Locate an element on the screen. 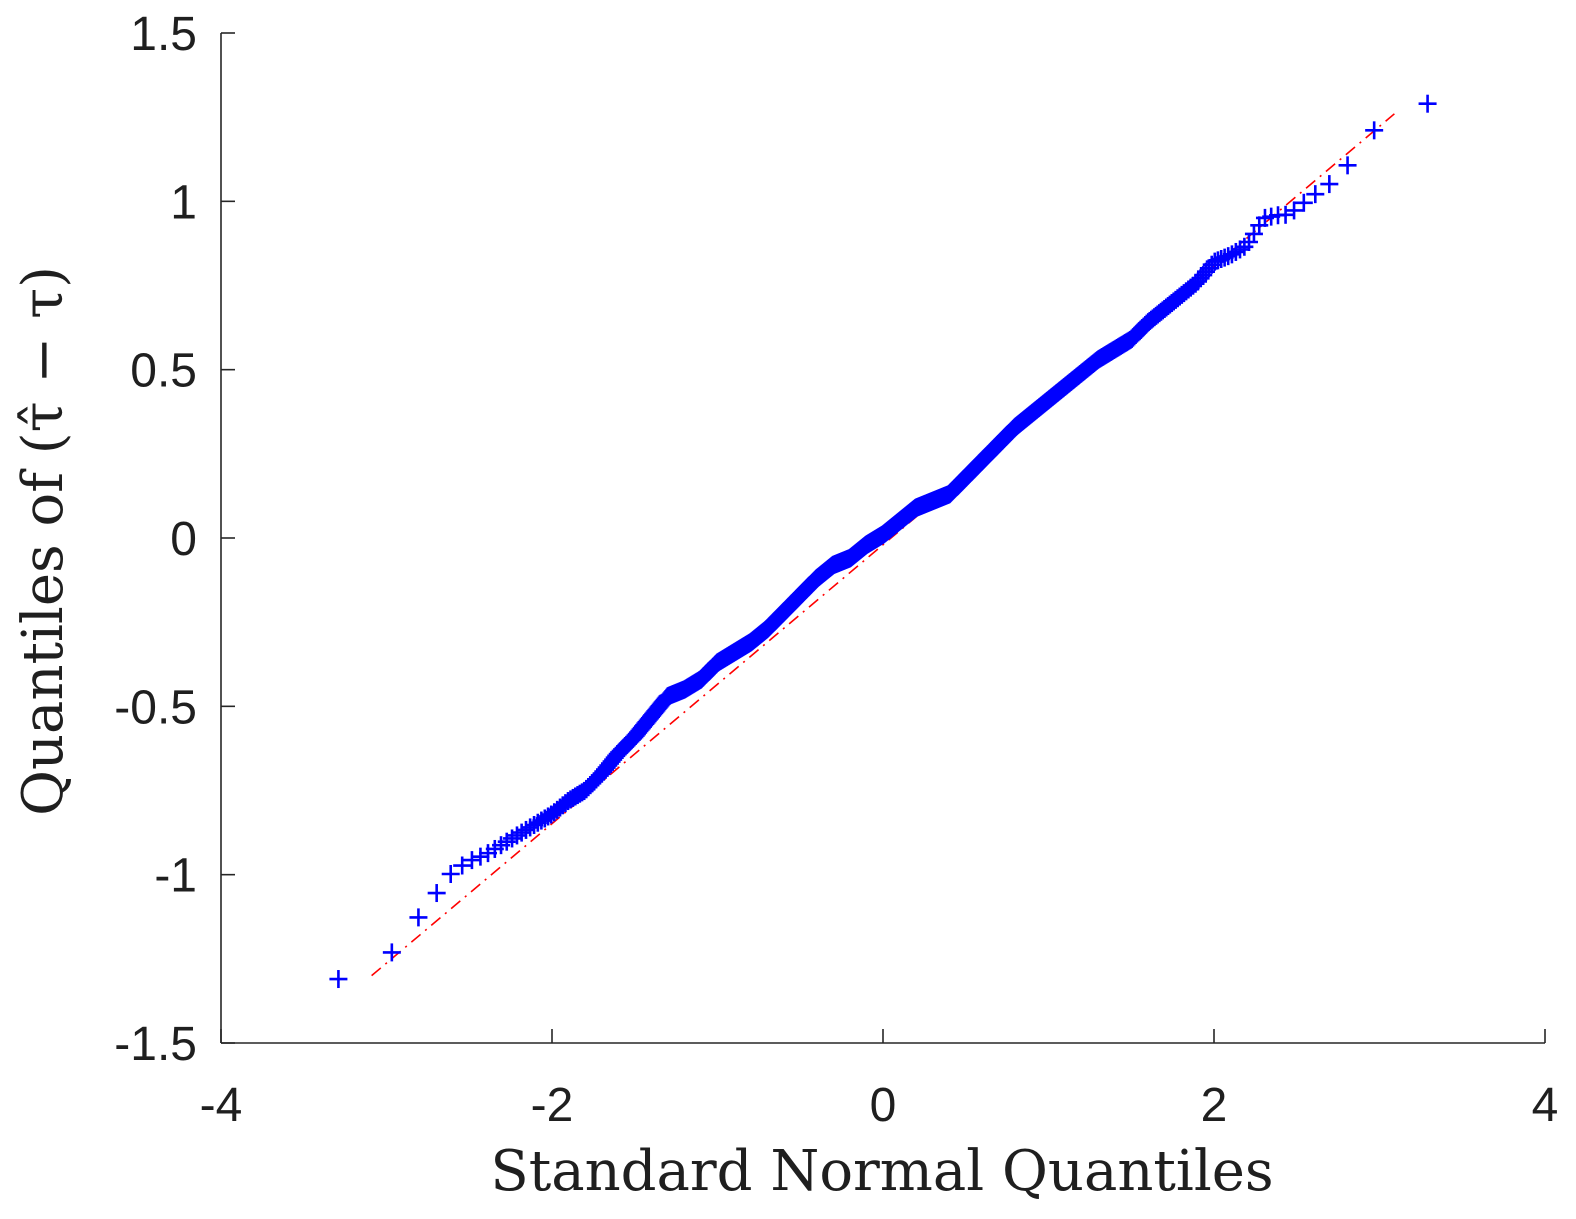 The image size is (1576, 1219). y-tick-label: -0.5 is located at coordinates (155, 707).